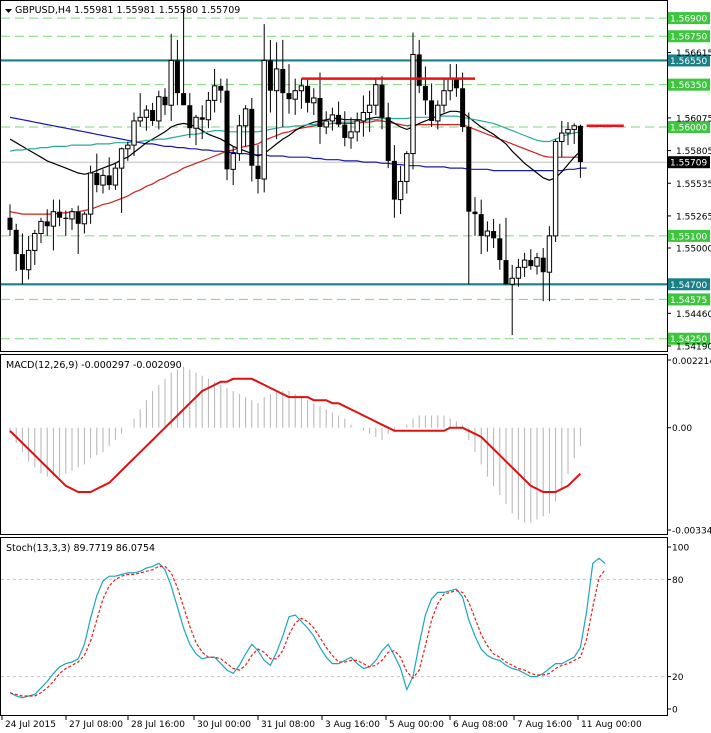 This screenshot has width=711, height=733. Describe the element at coordinates (678, 630) in the screenshot. I see `stoch-axis: 100 80 20 0` at that location.